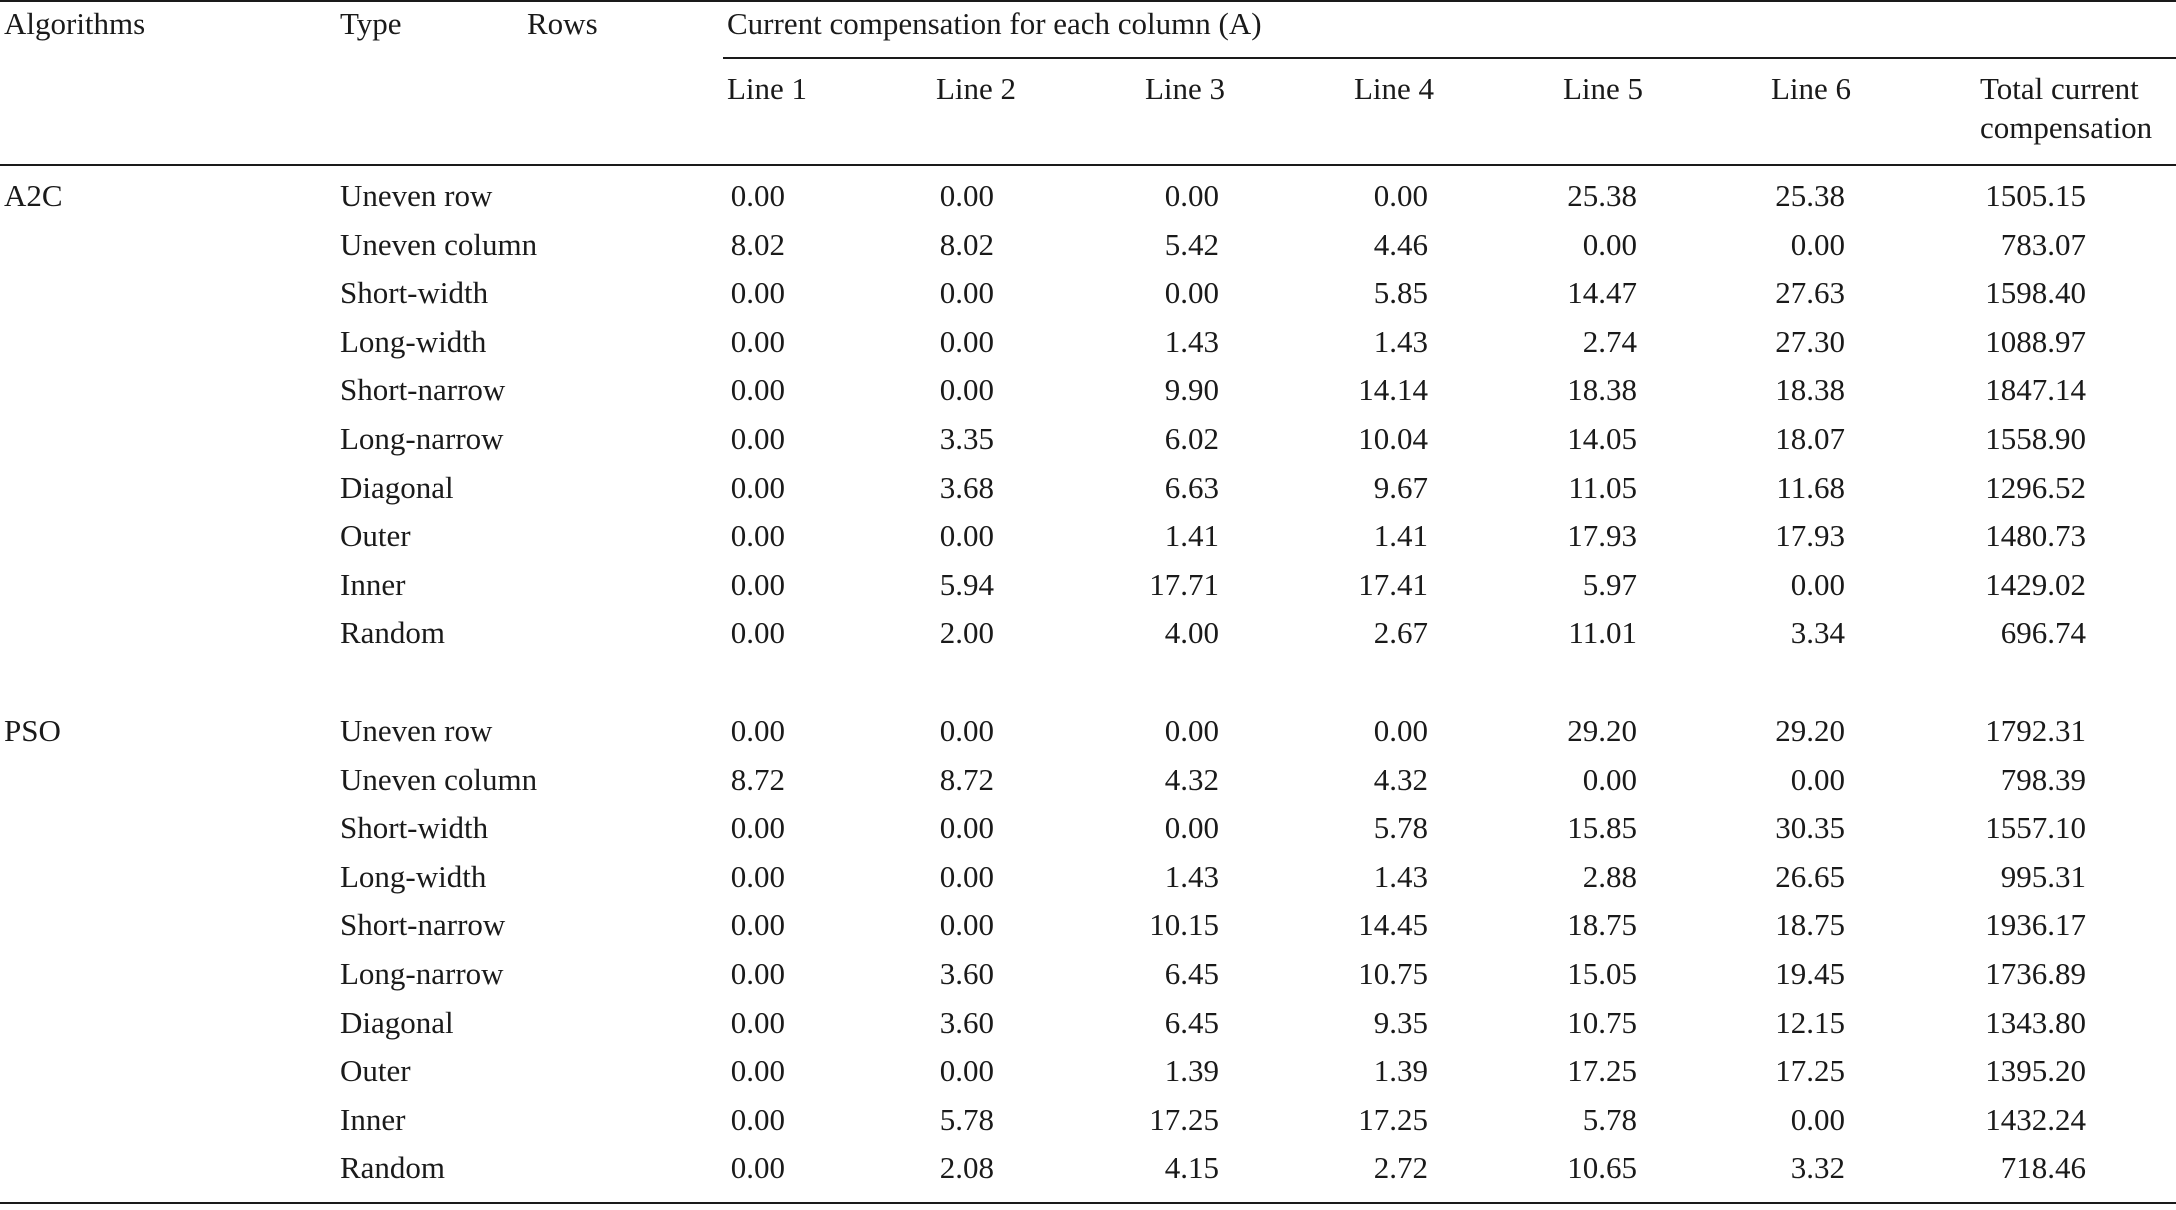  What do you see at coordinates (1609, 876) in the screenshot?
I see `cell-line-5: 2.88` at bounding box center [1609, 876].